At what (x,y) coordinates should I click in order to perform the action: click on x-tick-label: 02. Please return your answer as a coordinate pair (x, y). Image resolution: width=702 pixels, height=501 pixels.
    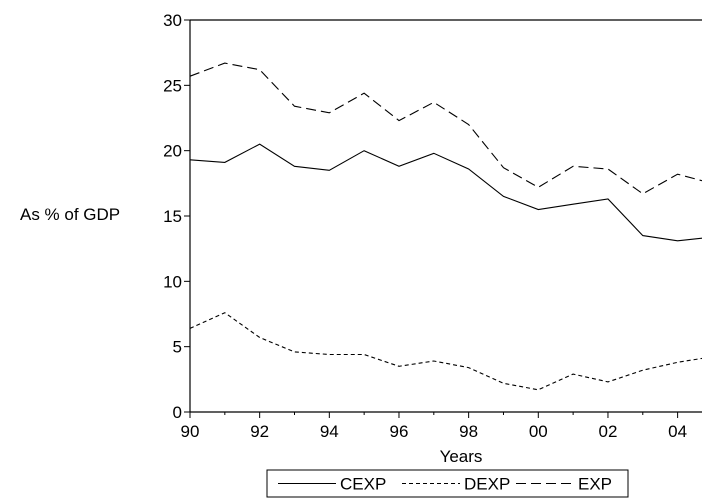
    Looking at the image, I should click on (607, 431).